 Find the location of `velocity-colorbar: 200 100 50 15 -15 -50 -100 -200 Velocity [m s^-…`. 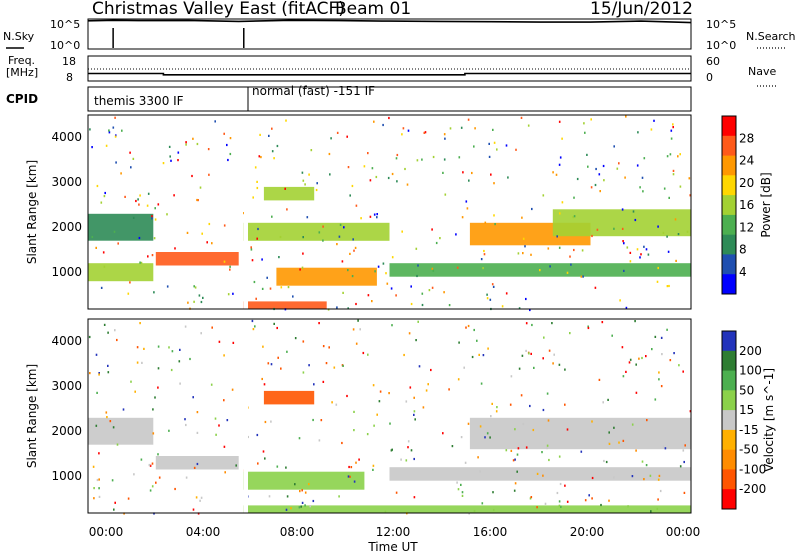

velocity-colorbar: 200 100 50 15 -15 -50 -100 -200 Velocity [m s^-… is located at coordinates (748, 420).